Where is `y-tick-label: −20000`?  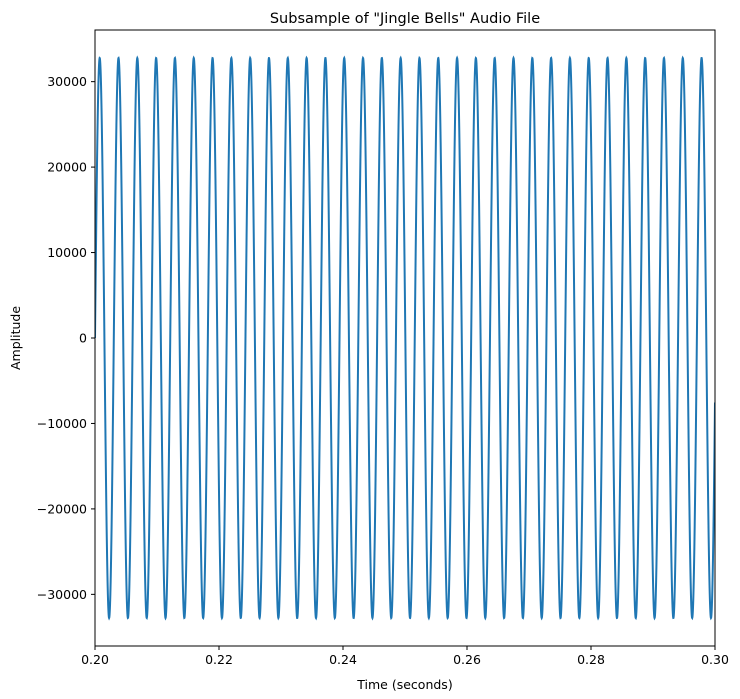 y-tick-label: −20000 is located at coordinates (62, 508).